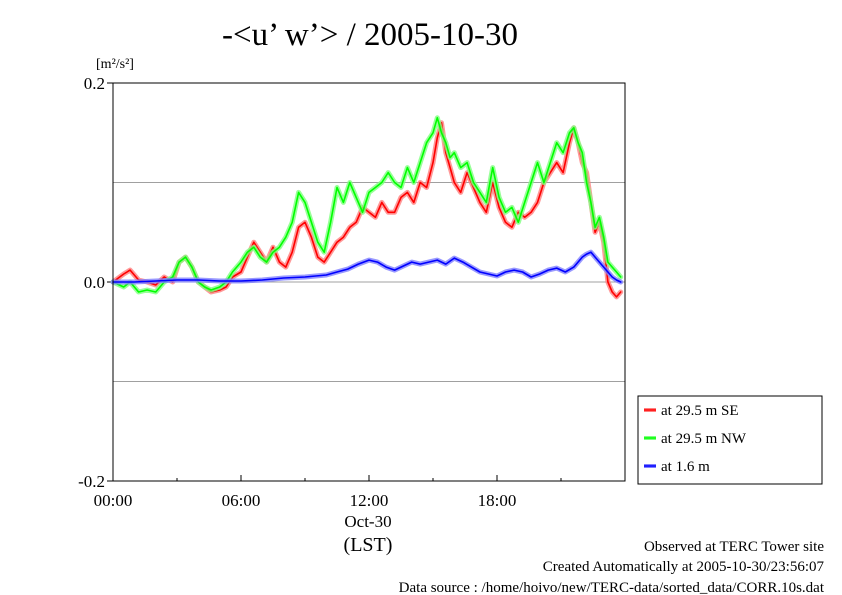 The height and width of the screenshot is (595, 842). Describe the element at coordinates (700, 411) in the screenshot. I see `legend-label-se: at 29.5 m SE` at that location.